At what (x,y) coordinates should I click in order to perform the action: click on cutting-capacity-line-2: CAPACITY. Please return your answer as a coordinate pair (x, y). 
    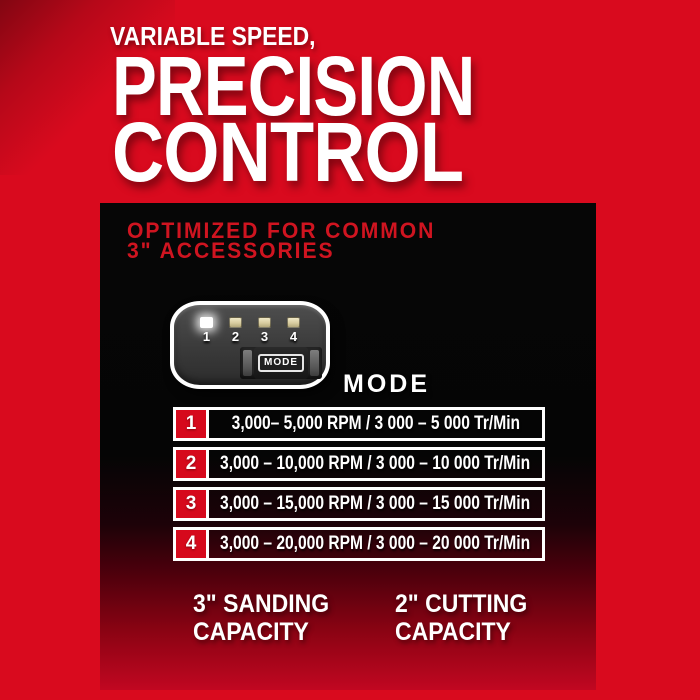
    Looking at the image, I should click on (453, 632).